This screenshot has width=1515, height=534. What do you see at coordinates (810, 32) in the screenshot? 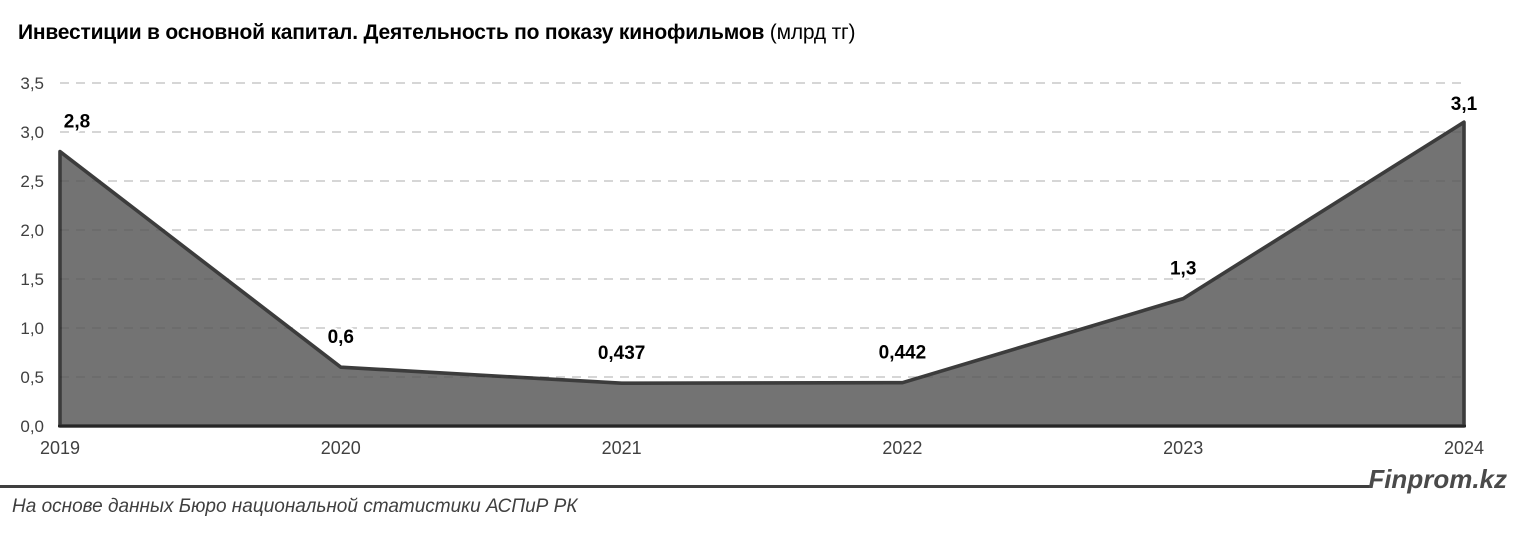
I see `chart-title-unit: (млрд тг)` at bounding box center [810, 32].